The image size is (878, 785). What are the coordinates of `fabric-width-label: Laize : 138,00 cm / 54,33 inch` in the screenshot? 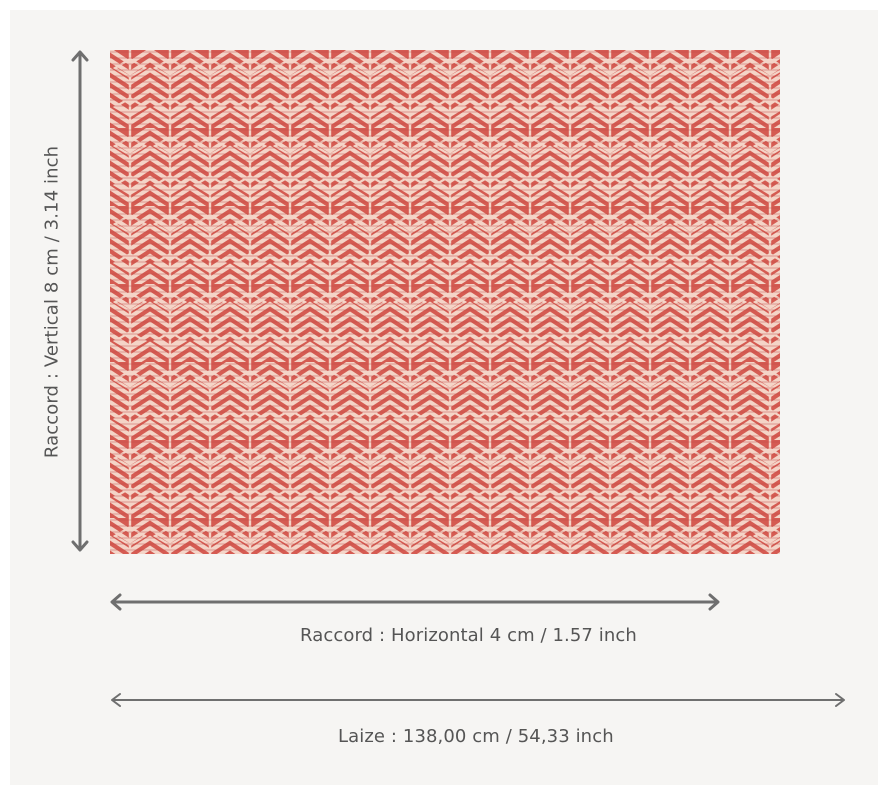 It's located at (476, 736).